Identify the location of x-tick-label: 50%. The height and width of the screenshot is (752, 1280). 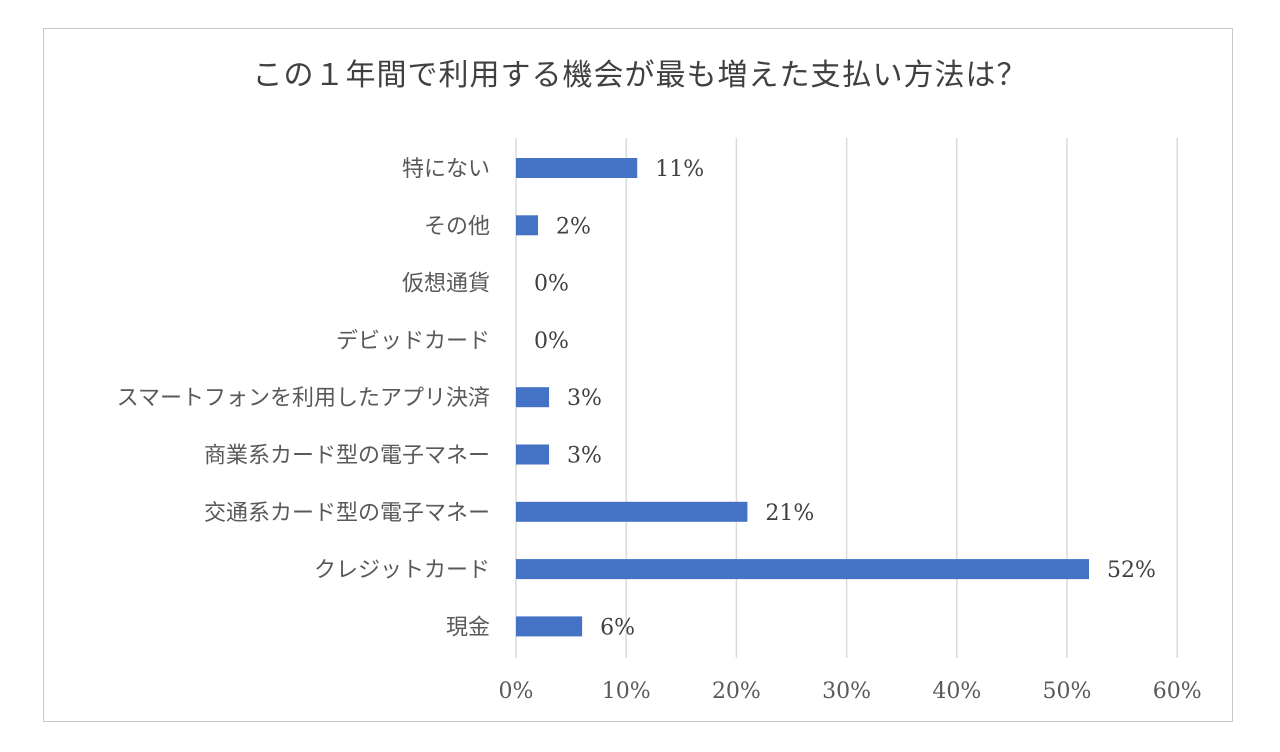
(1067, 691).